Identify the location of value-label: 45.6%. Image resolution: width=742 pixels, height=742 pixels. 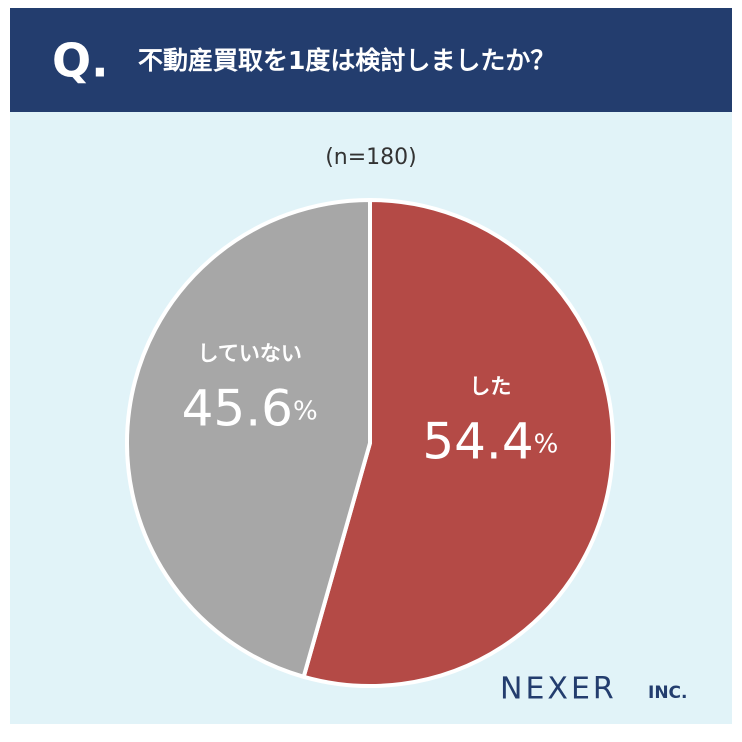
(250, 408).